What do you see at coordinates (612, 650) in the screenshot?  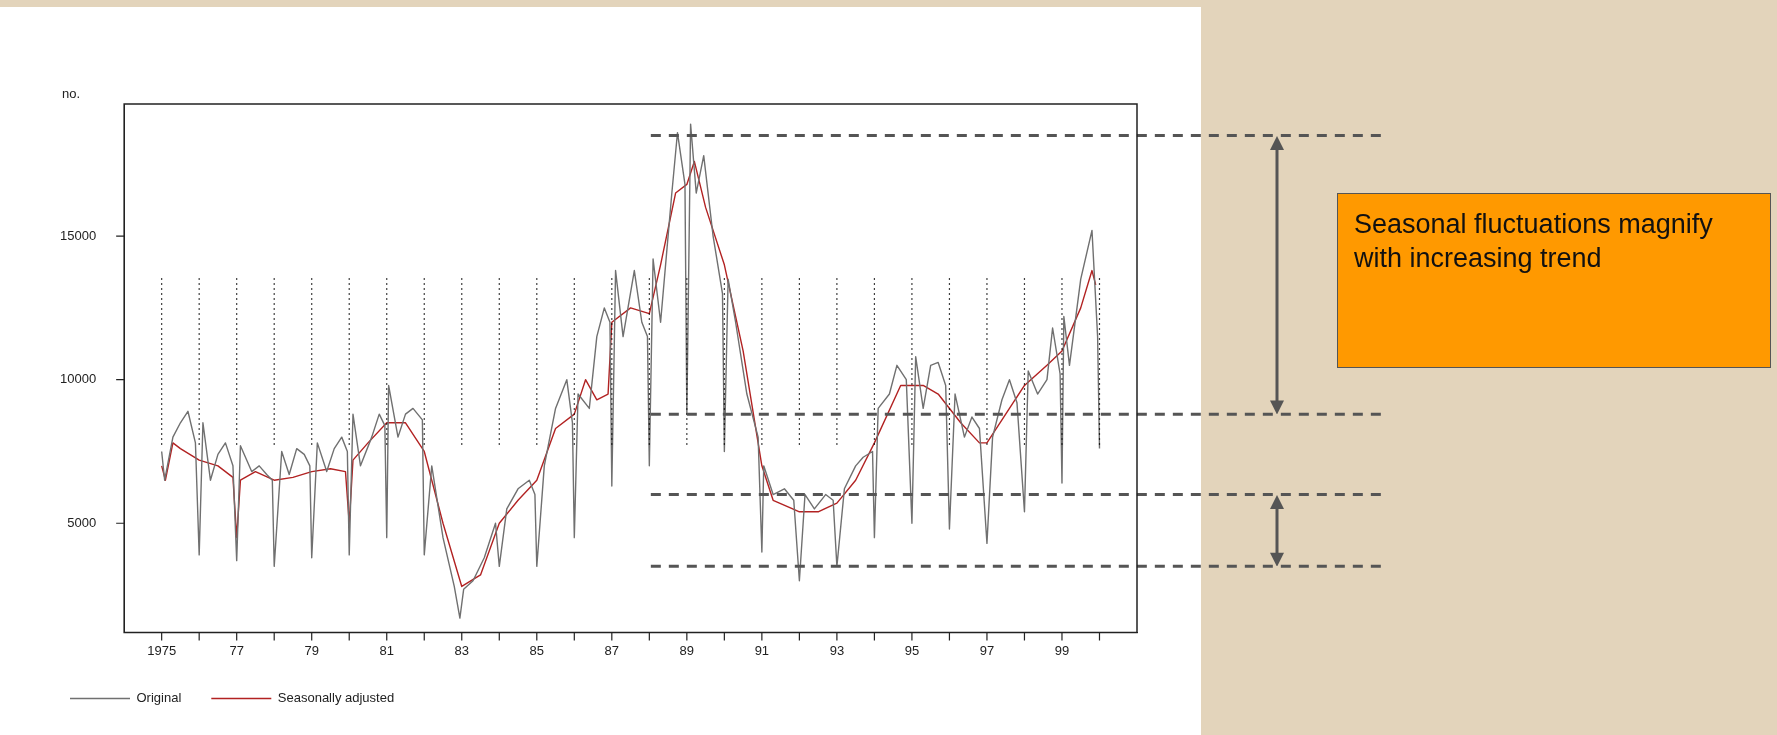 I see `x-tick-label: 87` at bounding box center [612, 650].